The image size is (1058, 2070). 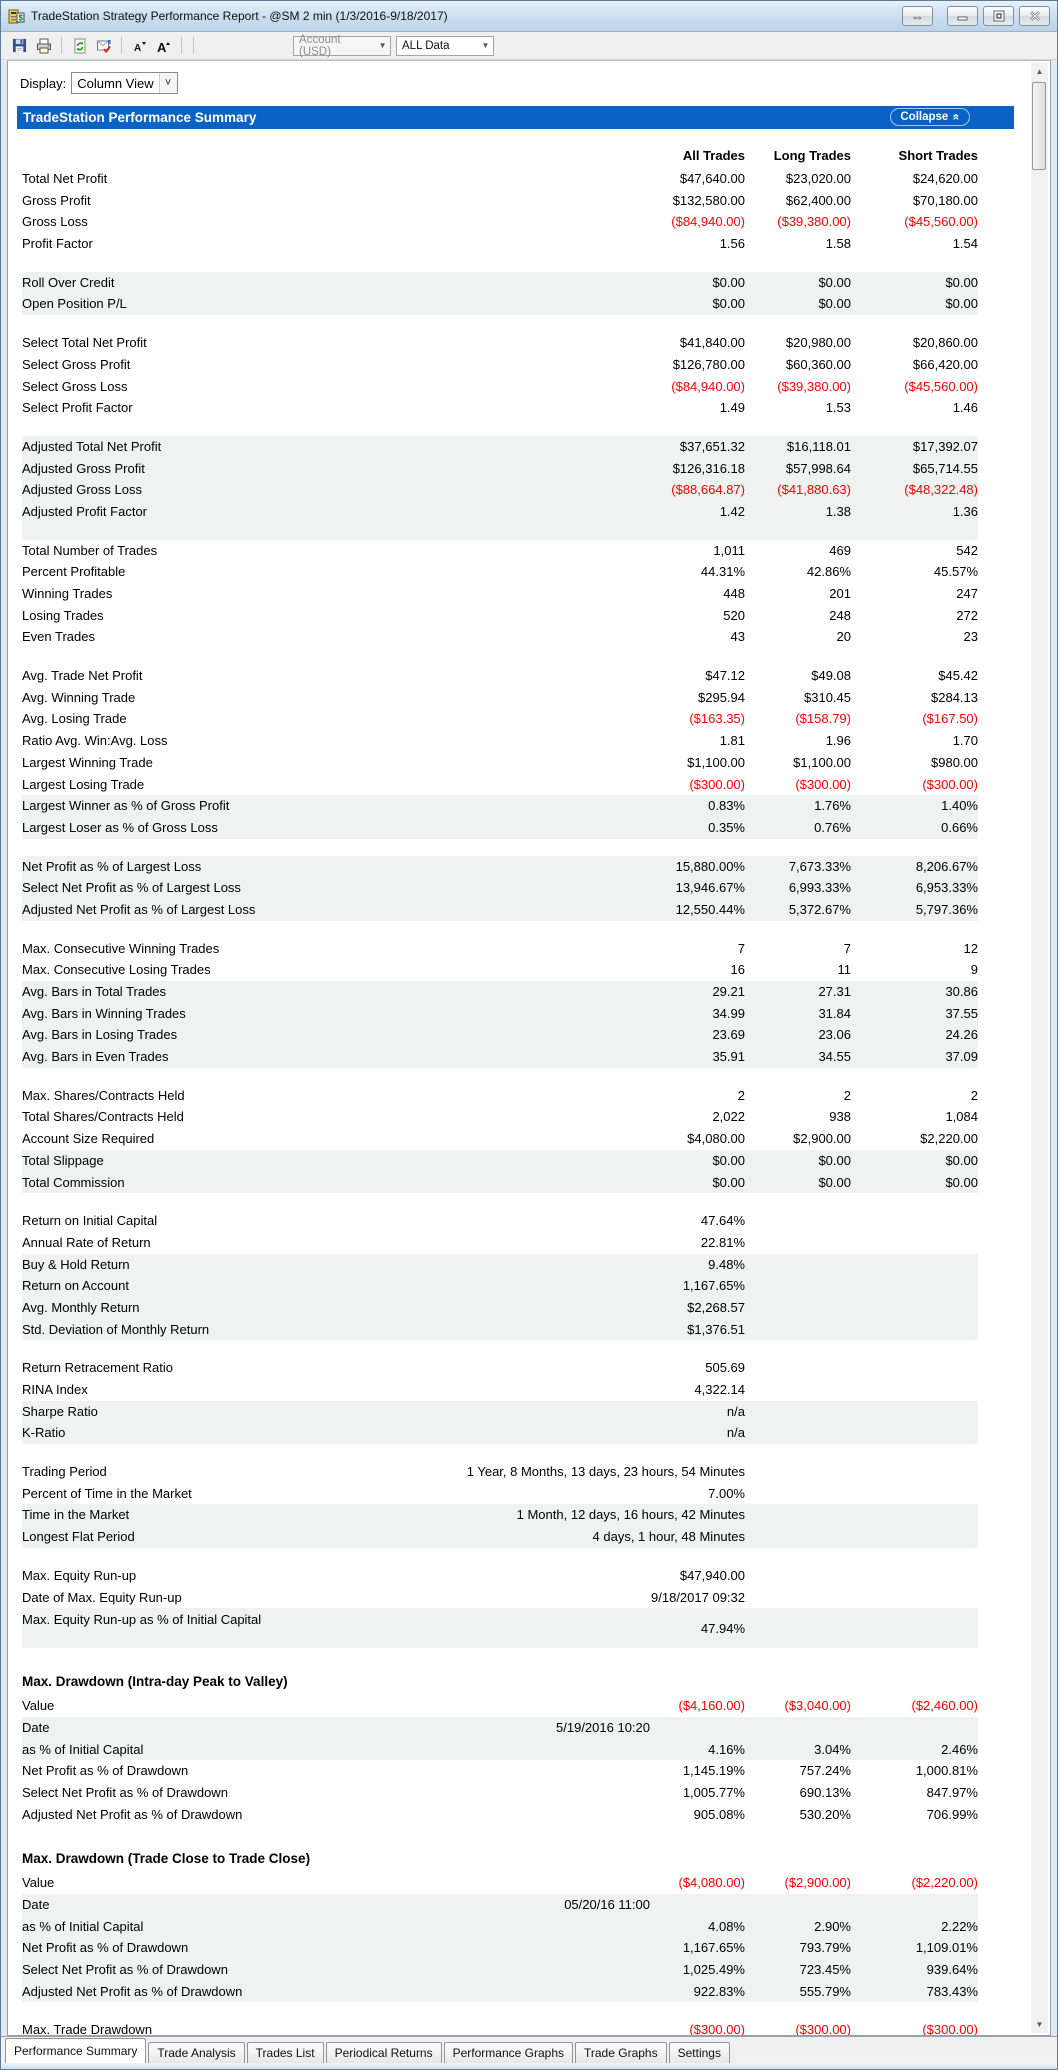 I want to click on table-row: Ratio Avg. Win:Avg. Loss 1.81 1.96 1.70, so click(x=500, y=741).